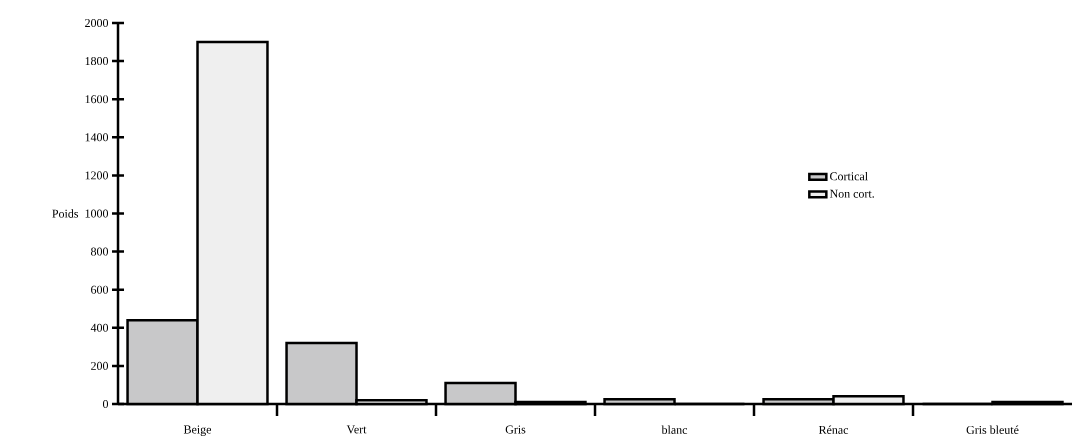 Image resolution: width=1077 pixels, height=443 pixels. What do you see at coordinates (99, 327) in the screenshot?
I see `y-tick-label: 400` at bounding box center [99, 327].